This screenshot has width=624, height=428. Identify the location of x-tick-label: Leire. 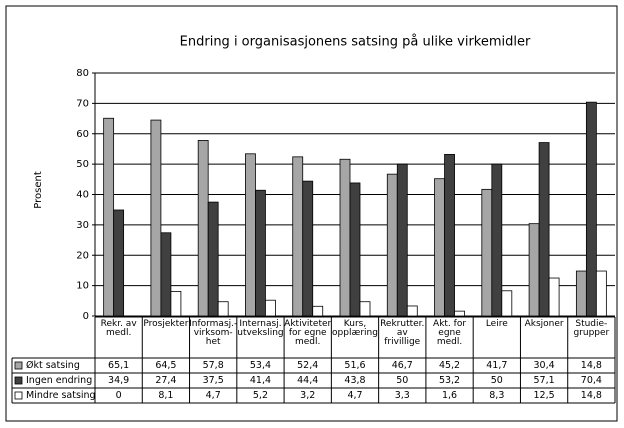
(496, 324).